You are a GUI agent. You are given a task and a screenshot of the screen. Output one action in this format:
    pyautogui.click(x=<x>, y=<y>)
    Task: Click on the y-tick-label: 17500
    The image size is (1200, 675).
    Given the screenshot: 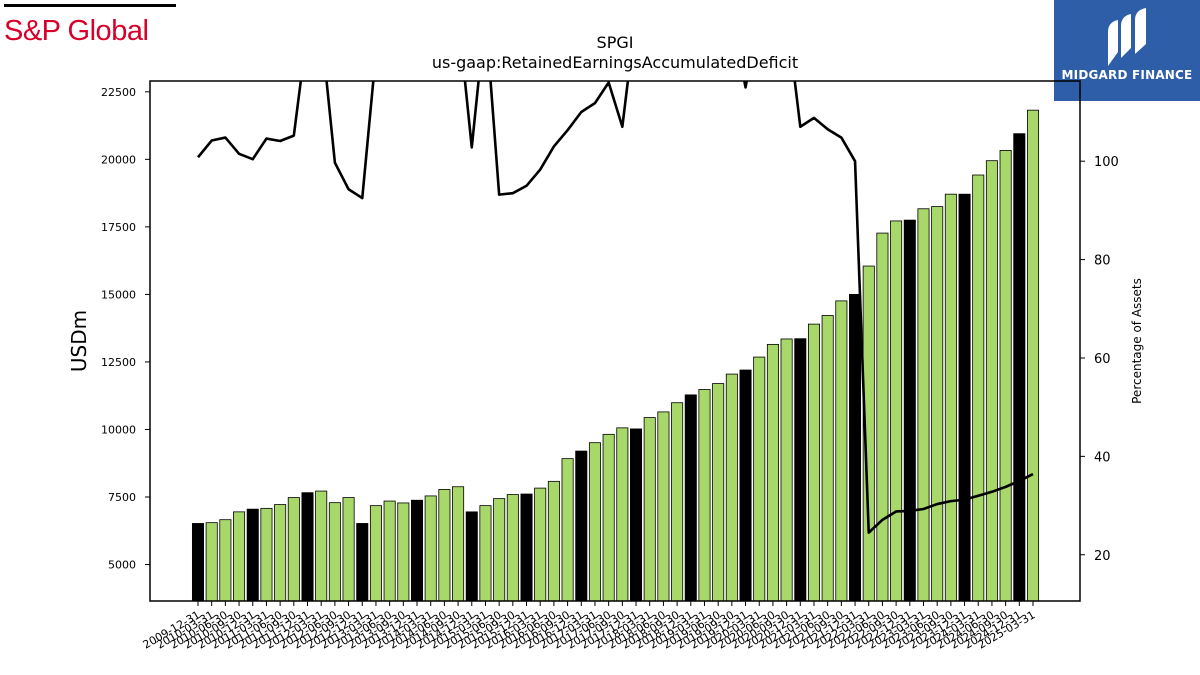 What is the action you would take?
    pyautogui.click(x=118, y=227)
    